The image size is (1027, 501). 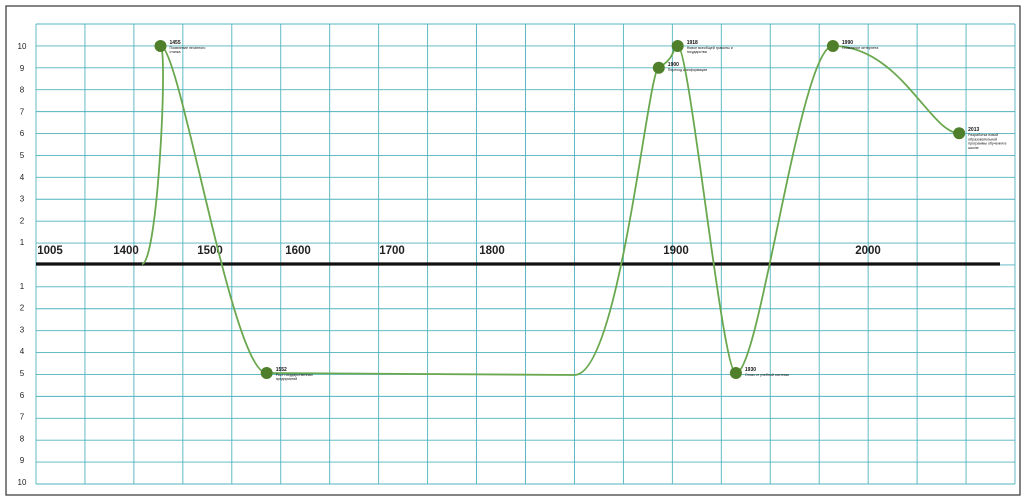 I want to click on annotation-label: Появление печатного станка, so click(x=188, y=50).